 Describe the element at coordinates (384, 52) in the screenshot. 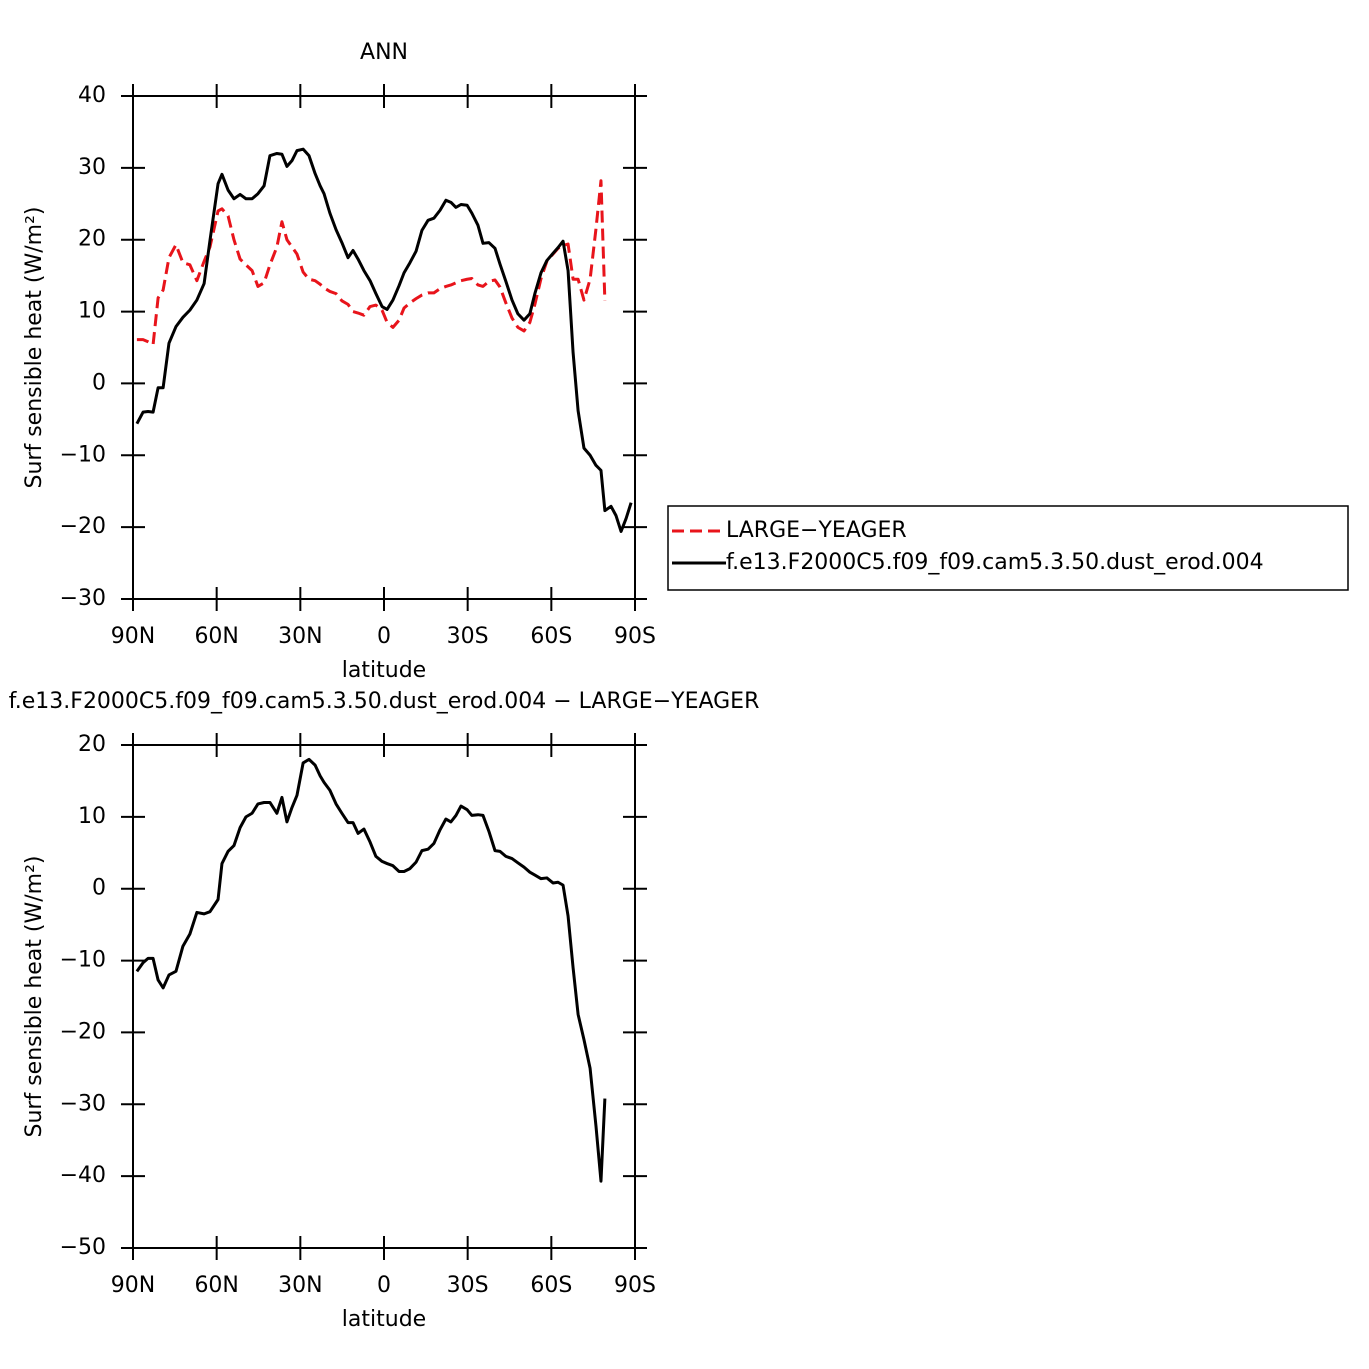

I see `chart-title: ANN` at that location.